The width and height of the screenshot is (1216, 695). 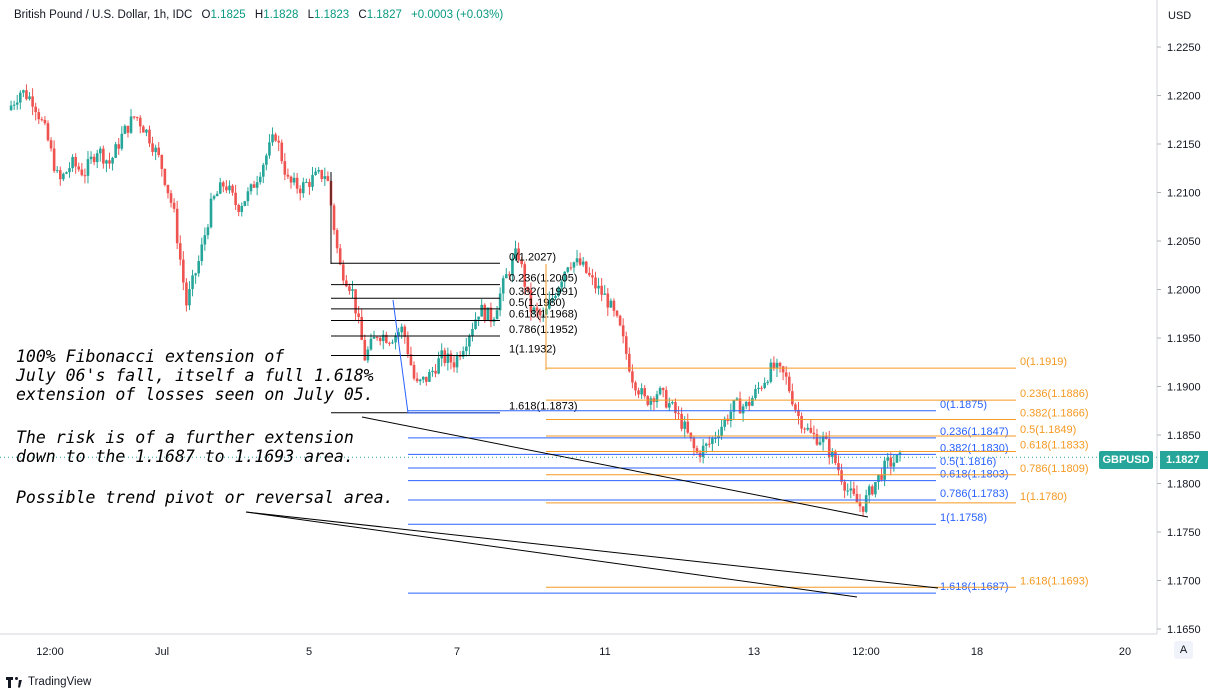 I want to click on fib-level-label: 0.382(1.1866), so click(x=1054, y=413).